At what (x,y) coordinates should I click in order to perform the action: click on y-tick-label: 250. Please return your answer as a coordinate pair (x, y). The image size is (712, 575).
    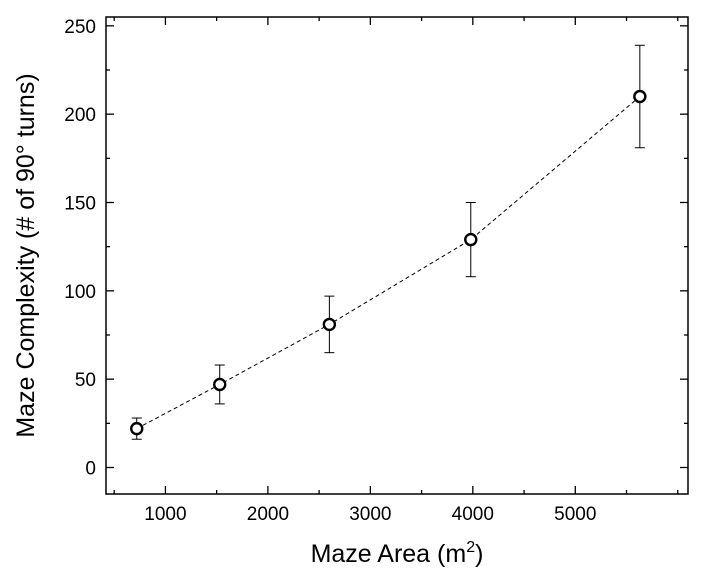
    Looking at the image, I should click on (80, 27).